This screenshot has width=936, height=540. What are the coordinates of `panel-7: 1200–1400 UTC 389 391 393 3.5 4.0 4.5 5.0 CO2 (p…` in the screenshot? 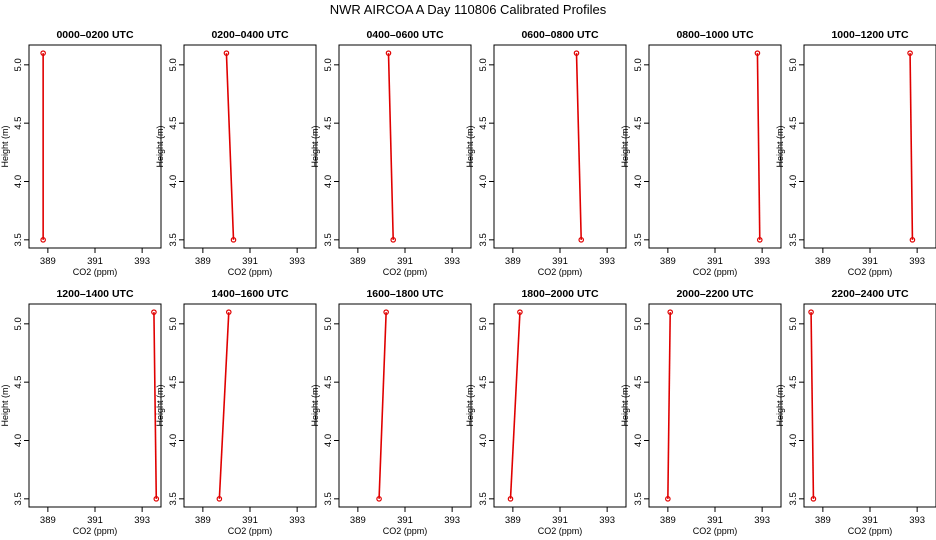 It's located at (81, 412).